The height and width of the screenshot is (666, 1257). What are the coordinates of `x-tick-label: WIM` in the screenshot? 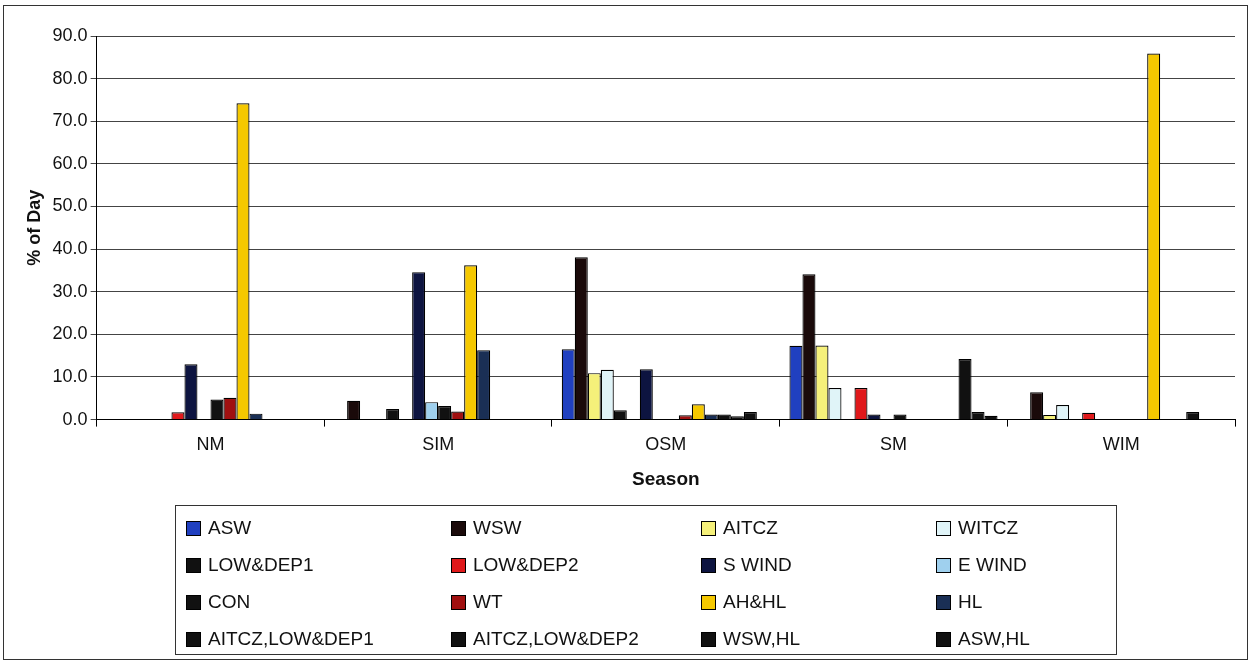 It's located at (1121, 444).